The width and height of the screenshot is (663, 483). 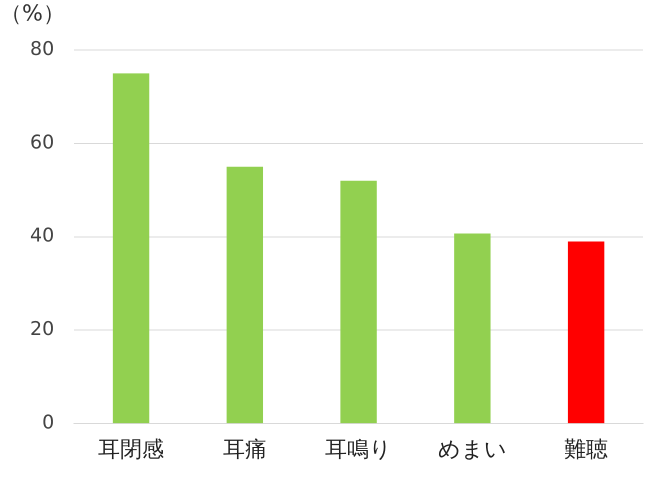 What do you see at coordinates (48, 423) in the screenshot?
I see `y-tick-label: 0` at bounding box center [48, 423].